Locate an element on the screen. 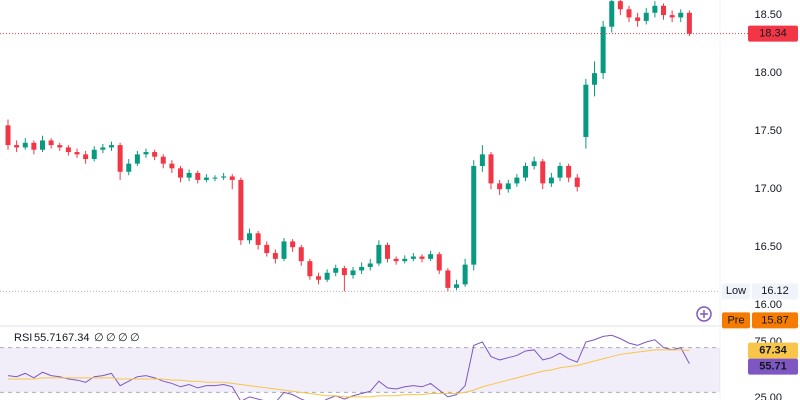  indicator-title: RSI is located at coordinates (23, 338).